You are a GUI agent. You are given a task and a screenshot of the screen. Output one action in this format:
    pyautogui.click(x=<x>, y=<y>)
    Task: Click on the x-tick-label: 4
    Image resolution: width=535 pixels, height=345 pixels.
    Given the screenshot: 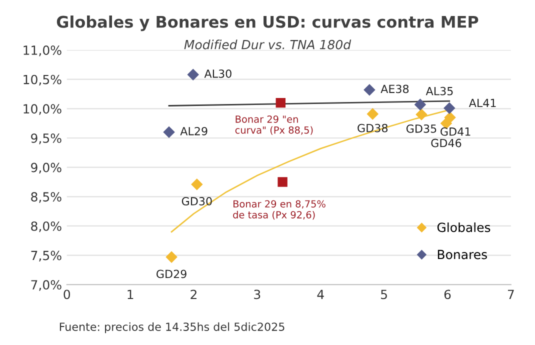 What is the action you would take?
    pyautogui.click(x=320, y=294)
    